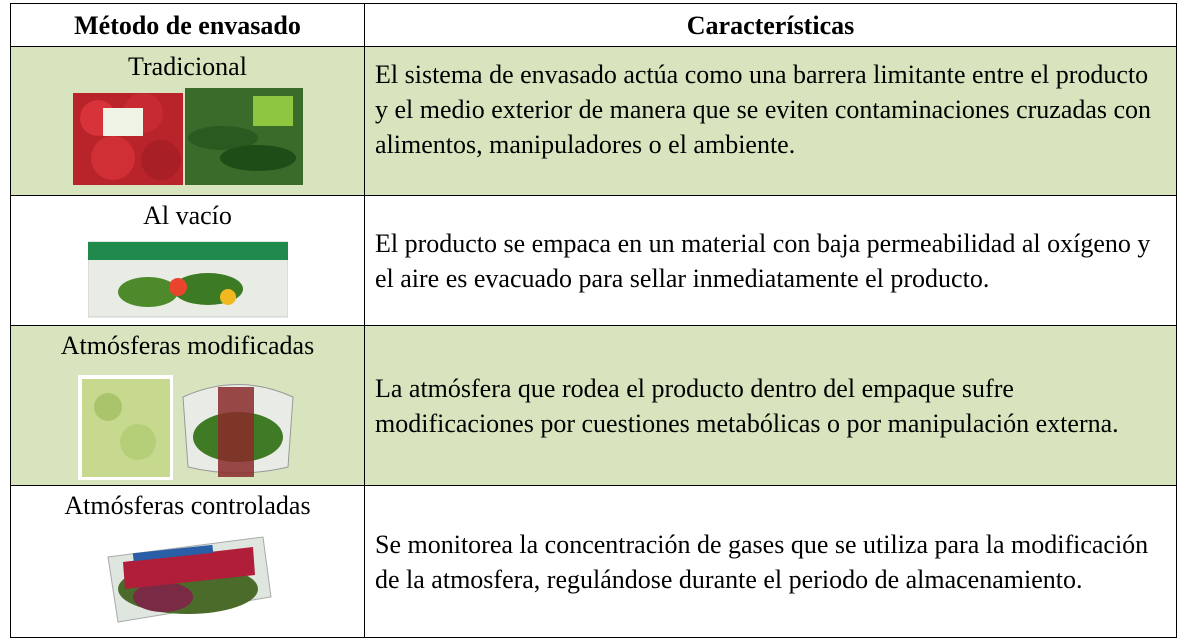 The image size is (1186, 643). Describe the element at coordinates (187, 25) in the screenshot. I see `header-cell: Método de envasado` at that location.